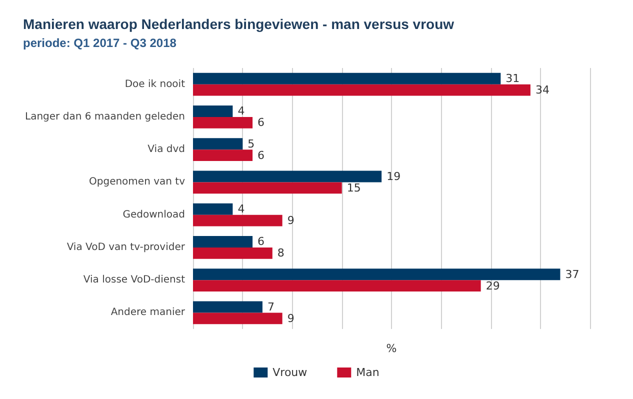 The image size is (633, 399). I want to click on y-tick-label: Opgenomen van tv, so click(137, 182).